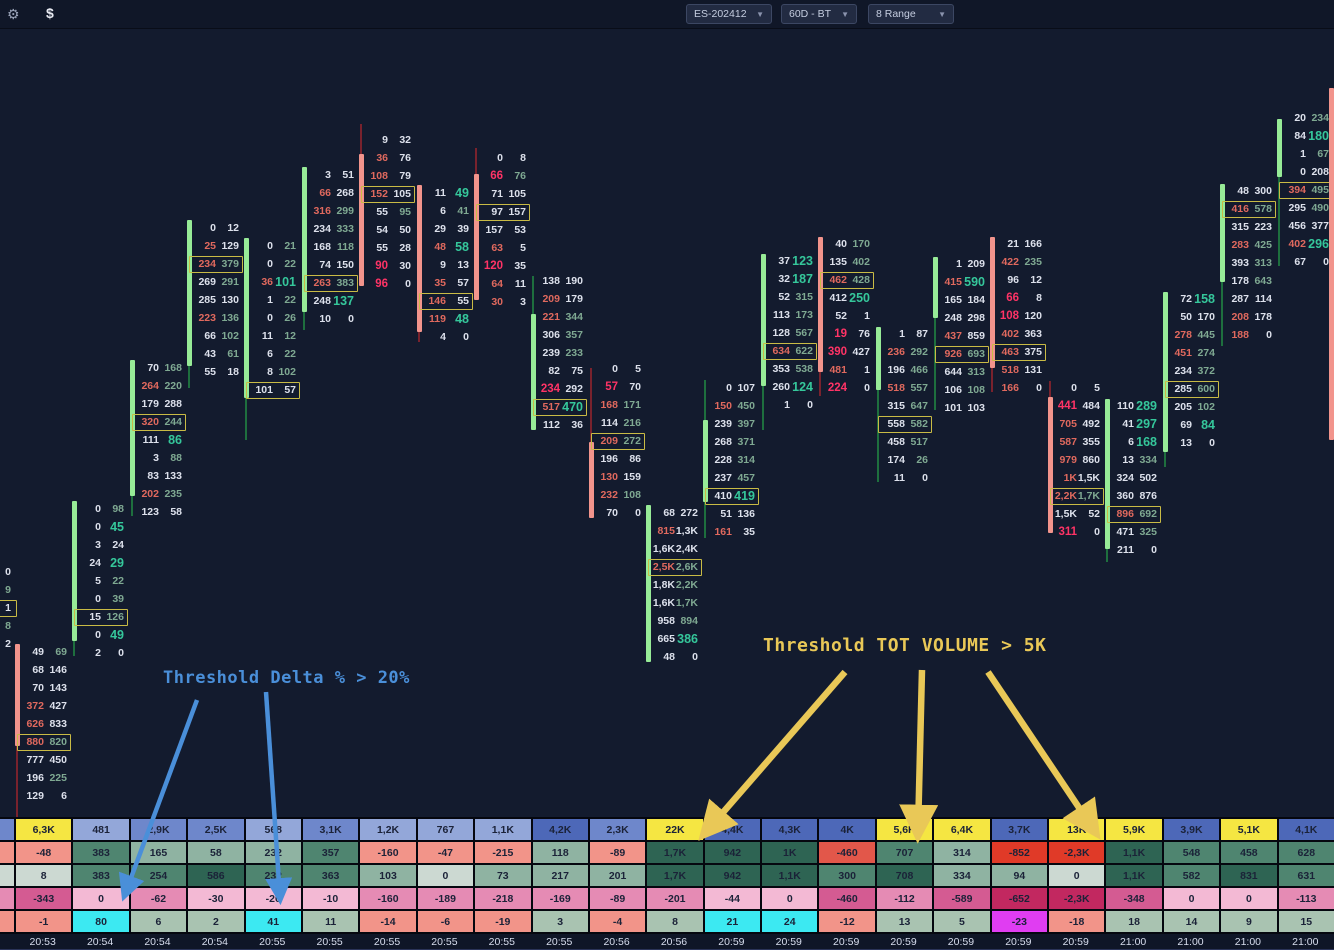 Image resolution: width=1334 pixels, height=950 pixels. I want to click on ask-value: 288, so click(173, 404).